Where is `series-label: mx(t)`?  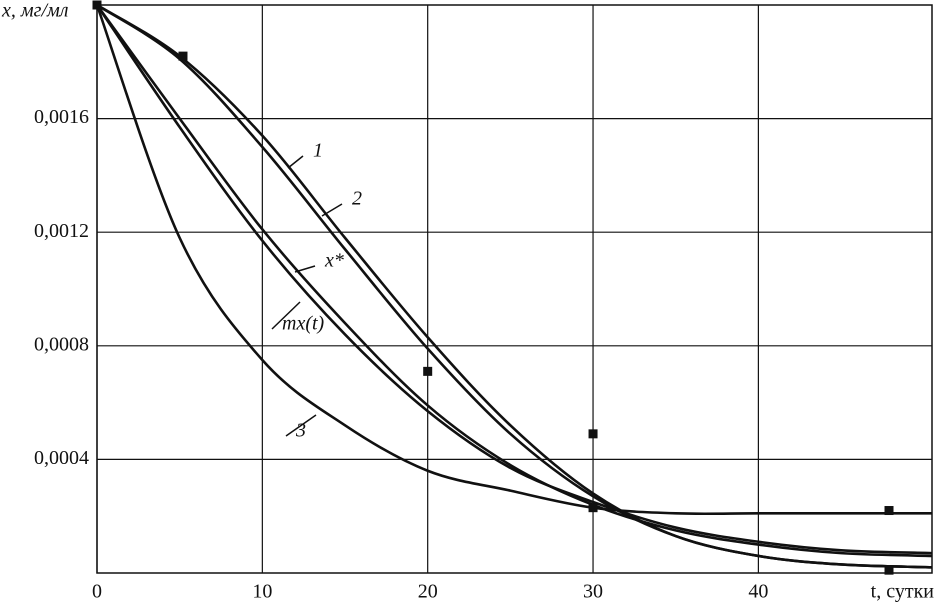 series-label: mx(t) is located at coordinates (303, 324).